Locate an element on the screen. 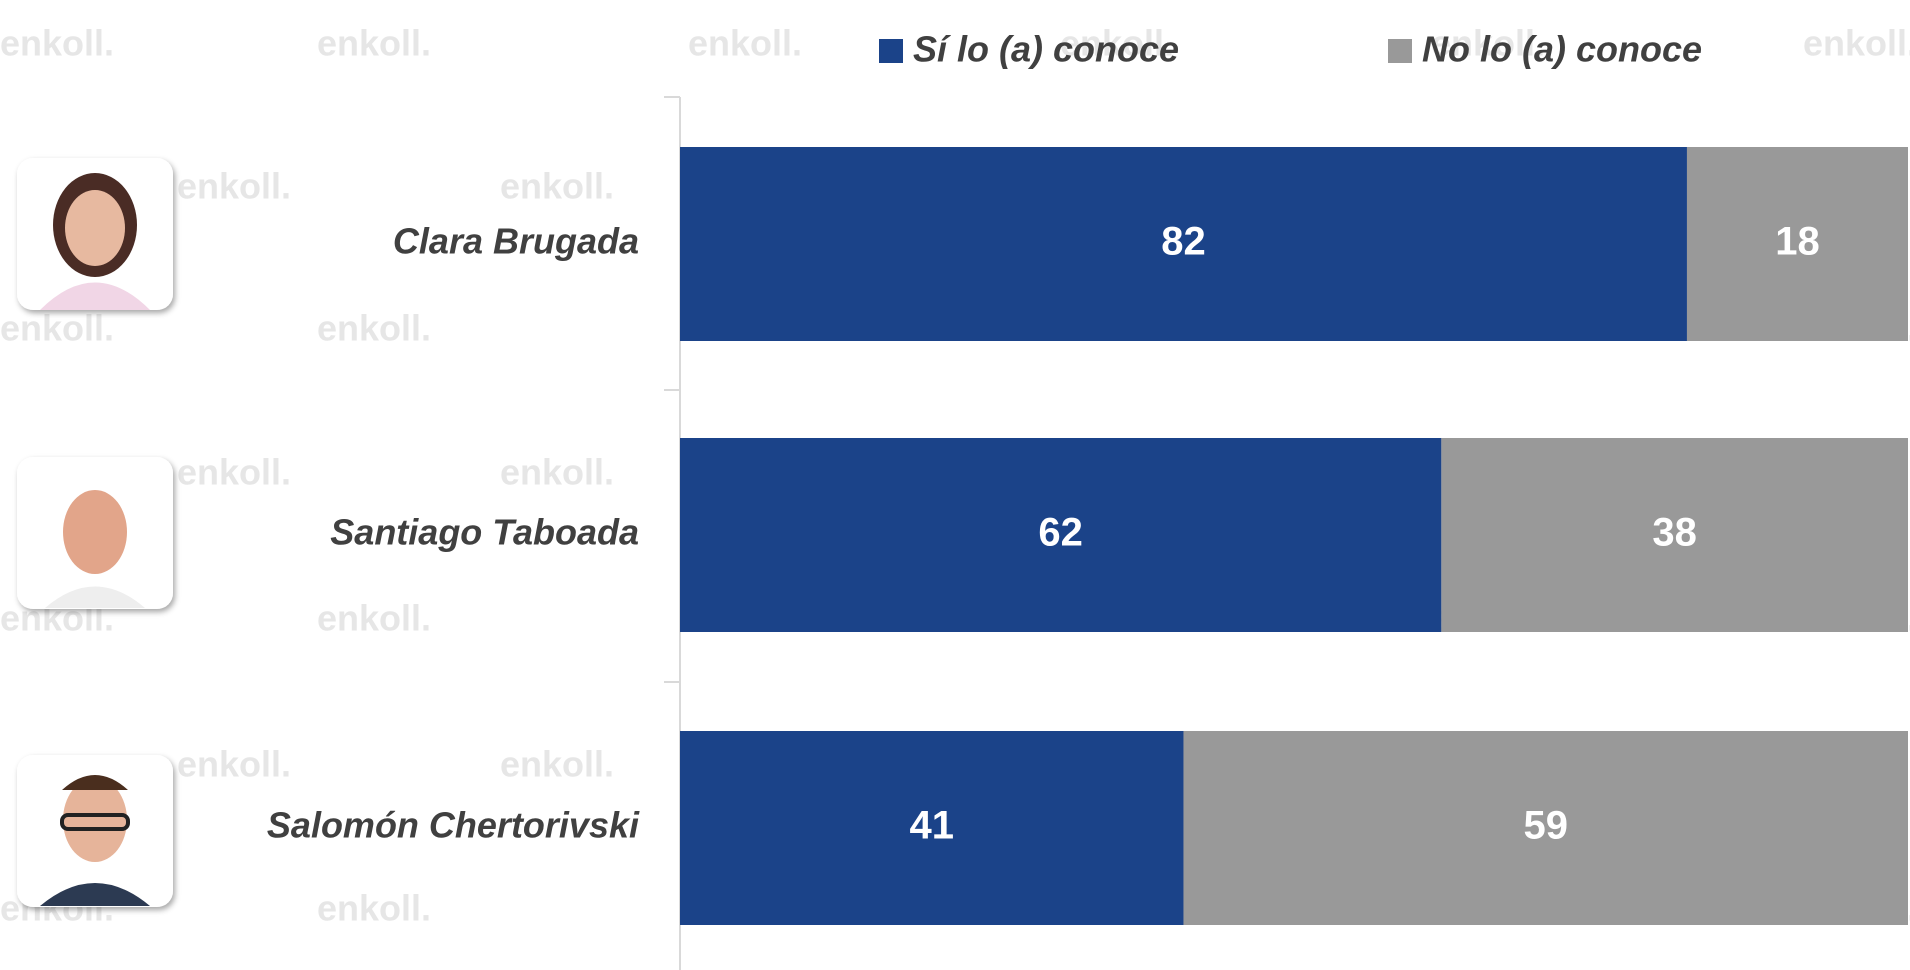  axis is located at coordinates (672, 533).